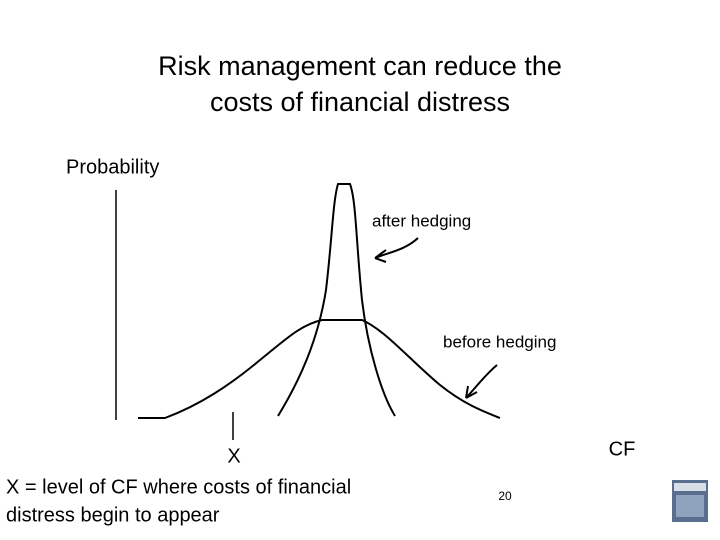  I want to click on x-axis-label: CF, so click(622, 449).